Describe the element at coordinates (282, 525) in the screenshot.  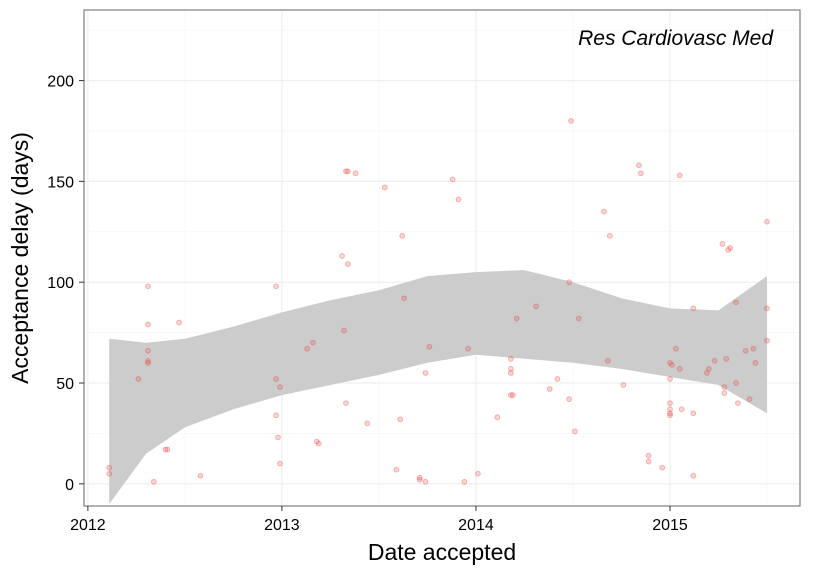
I see `x-tick-label: 2013` at that location.